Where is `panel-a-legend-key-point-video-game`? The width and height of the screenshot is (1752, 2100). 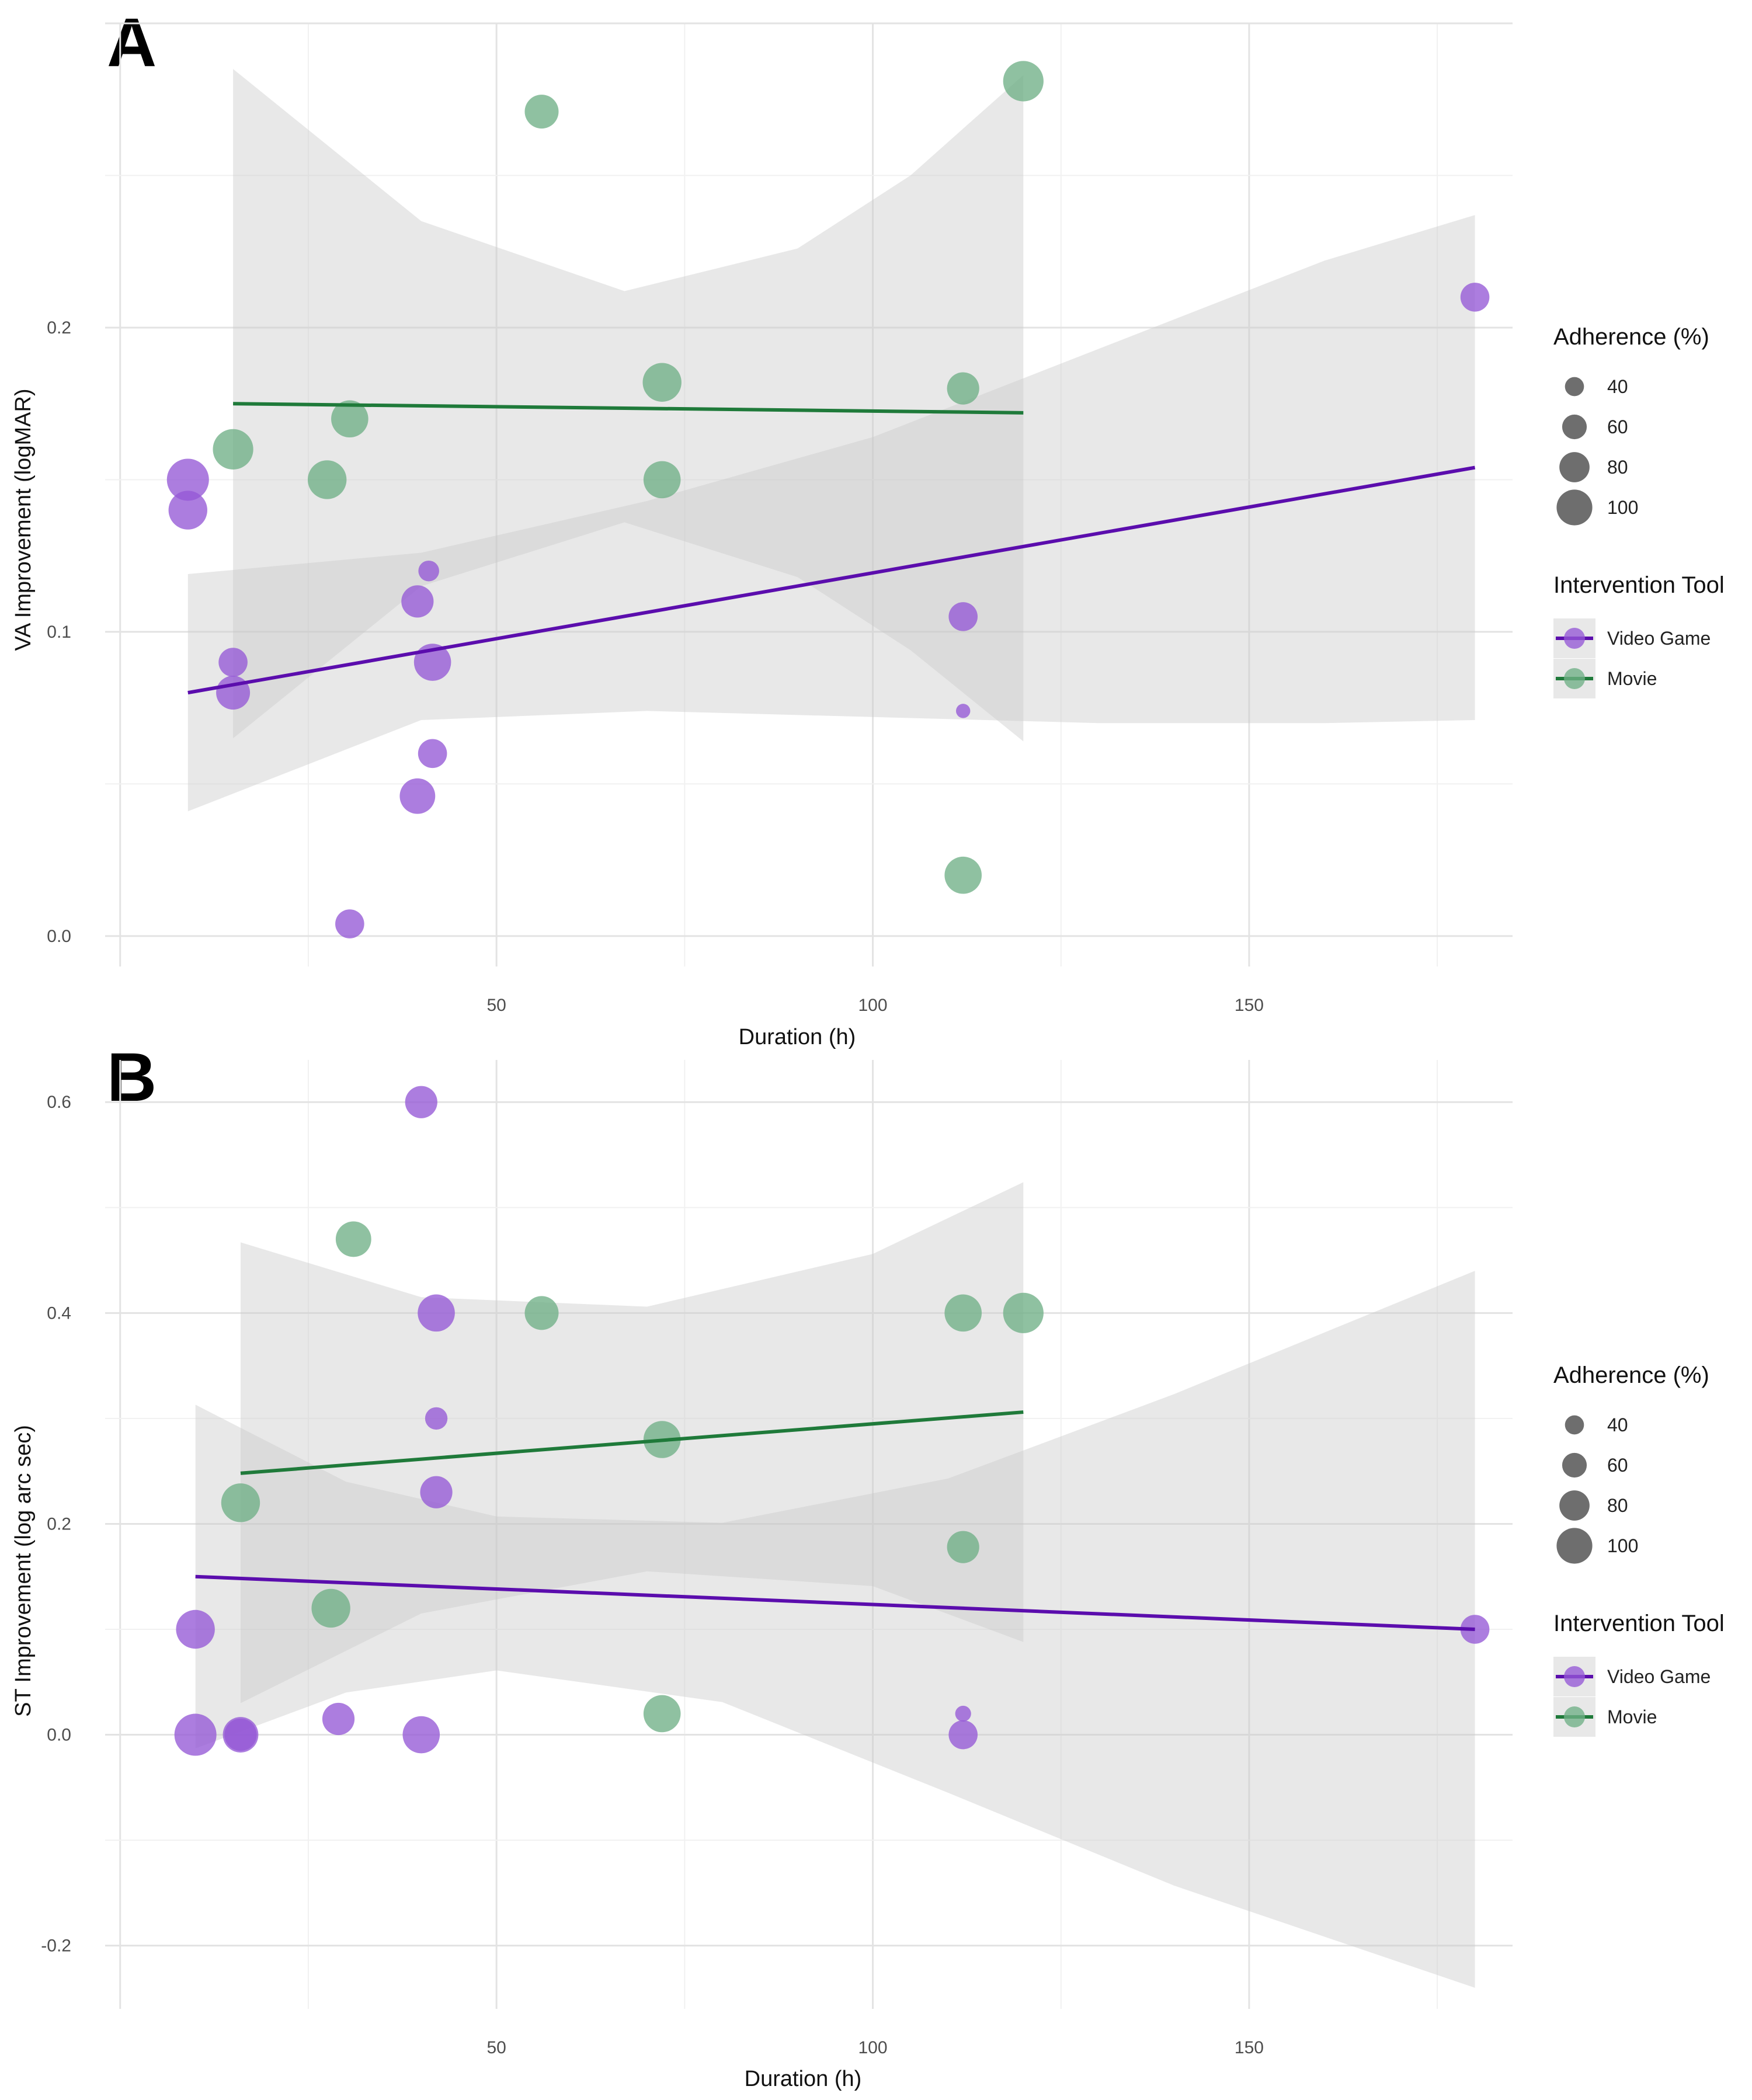
panel-a-legend-key-point-video-game is located at coordinates (1574, 638).